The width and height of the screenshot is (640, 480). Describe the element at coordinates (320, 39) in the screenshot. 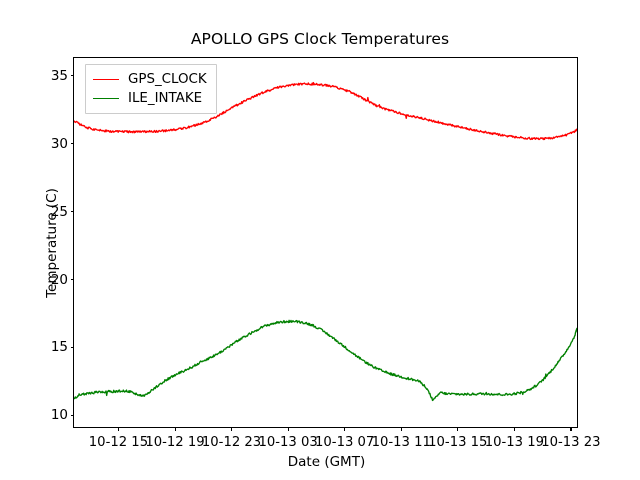

I see `chart-title: APOLLO GPS Clock Temperatures` at that location.